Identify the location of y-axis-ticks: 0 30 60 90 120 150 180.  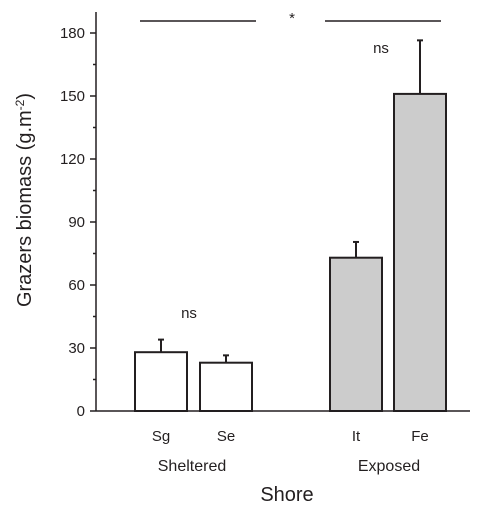
(78, 222).